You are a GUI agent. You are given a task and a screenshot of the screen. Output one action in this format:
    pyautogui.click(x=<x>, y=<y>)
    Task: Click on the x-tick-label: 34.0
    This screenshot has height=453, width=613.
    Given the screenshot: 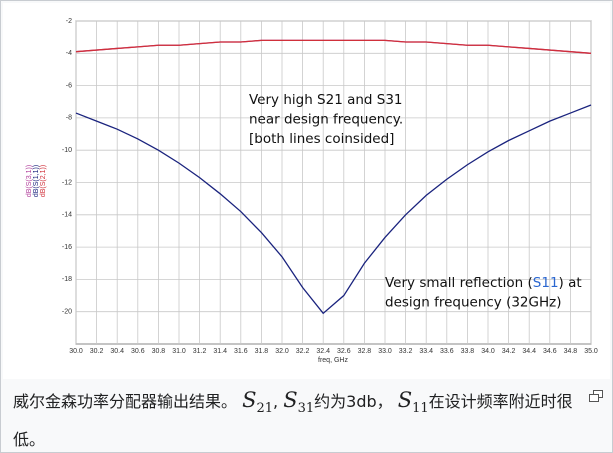 What is the action you would take?
    pyautogui.click(x=488, y=351)
    